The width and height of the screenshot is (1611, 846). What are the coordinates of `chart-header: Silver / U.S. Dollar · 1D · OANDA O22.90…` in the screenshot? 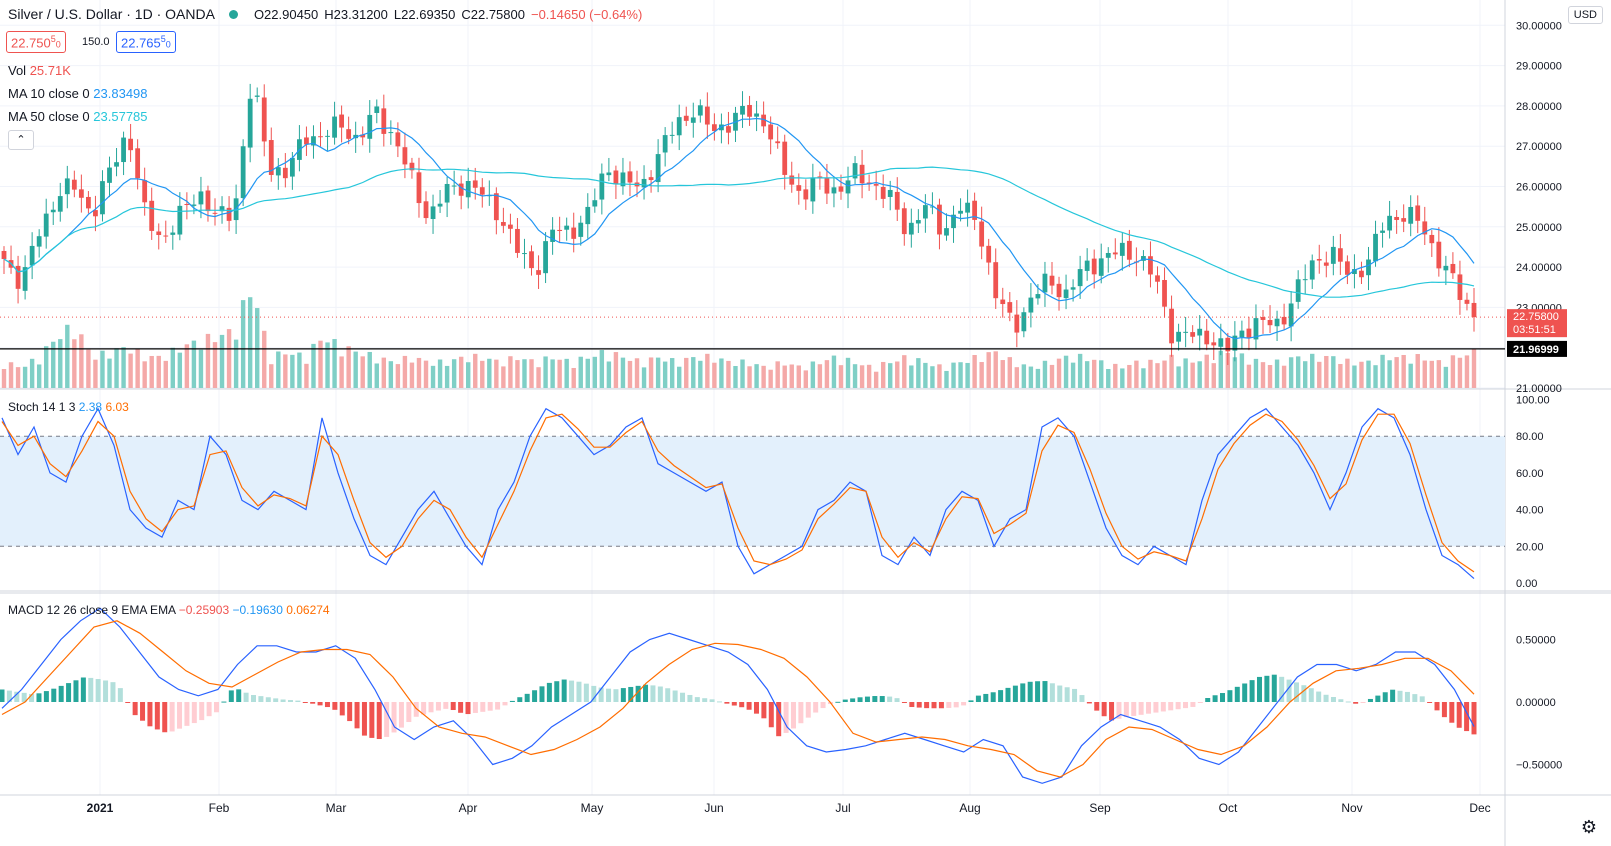 It's located at (325, 14).